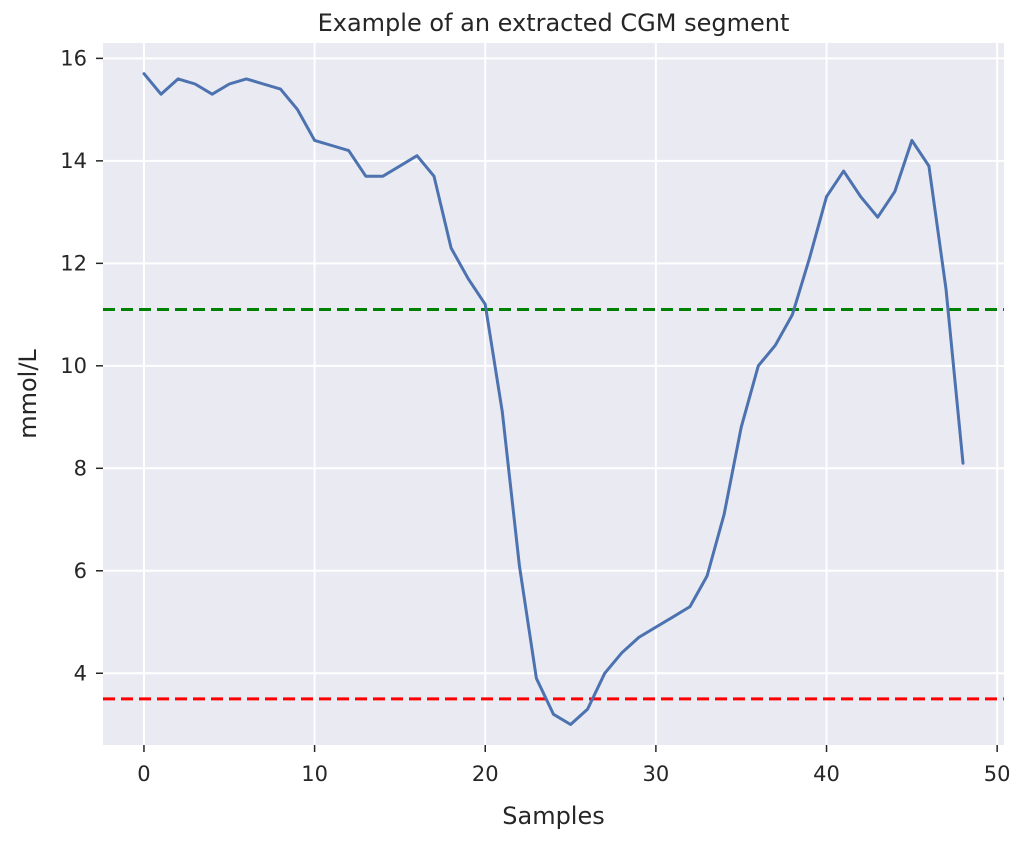  I want to click on y-tick-label: 10, so click(73, 366).